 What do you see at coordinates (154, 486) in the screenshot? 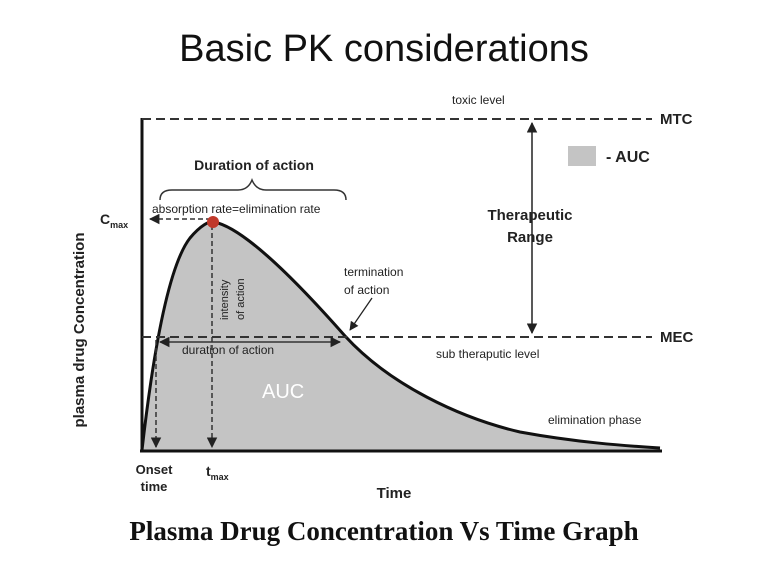
I see `onset-label-2: time` at bounding box center [154, 486].